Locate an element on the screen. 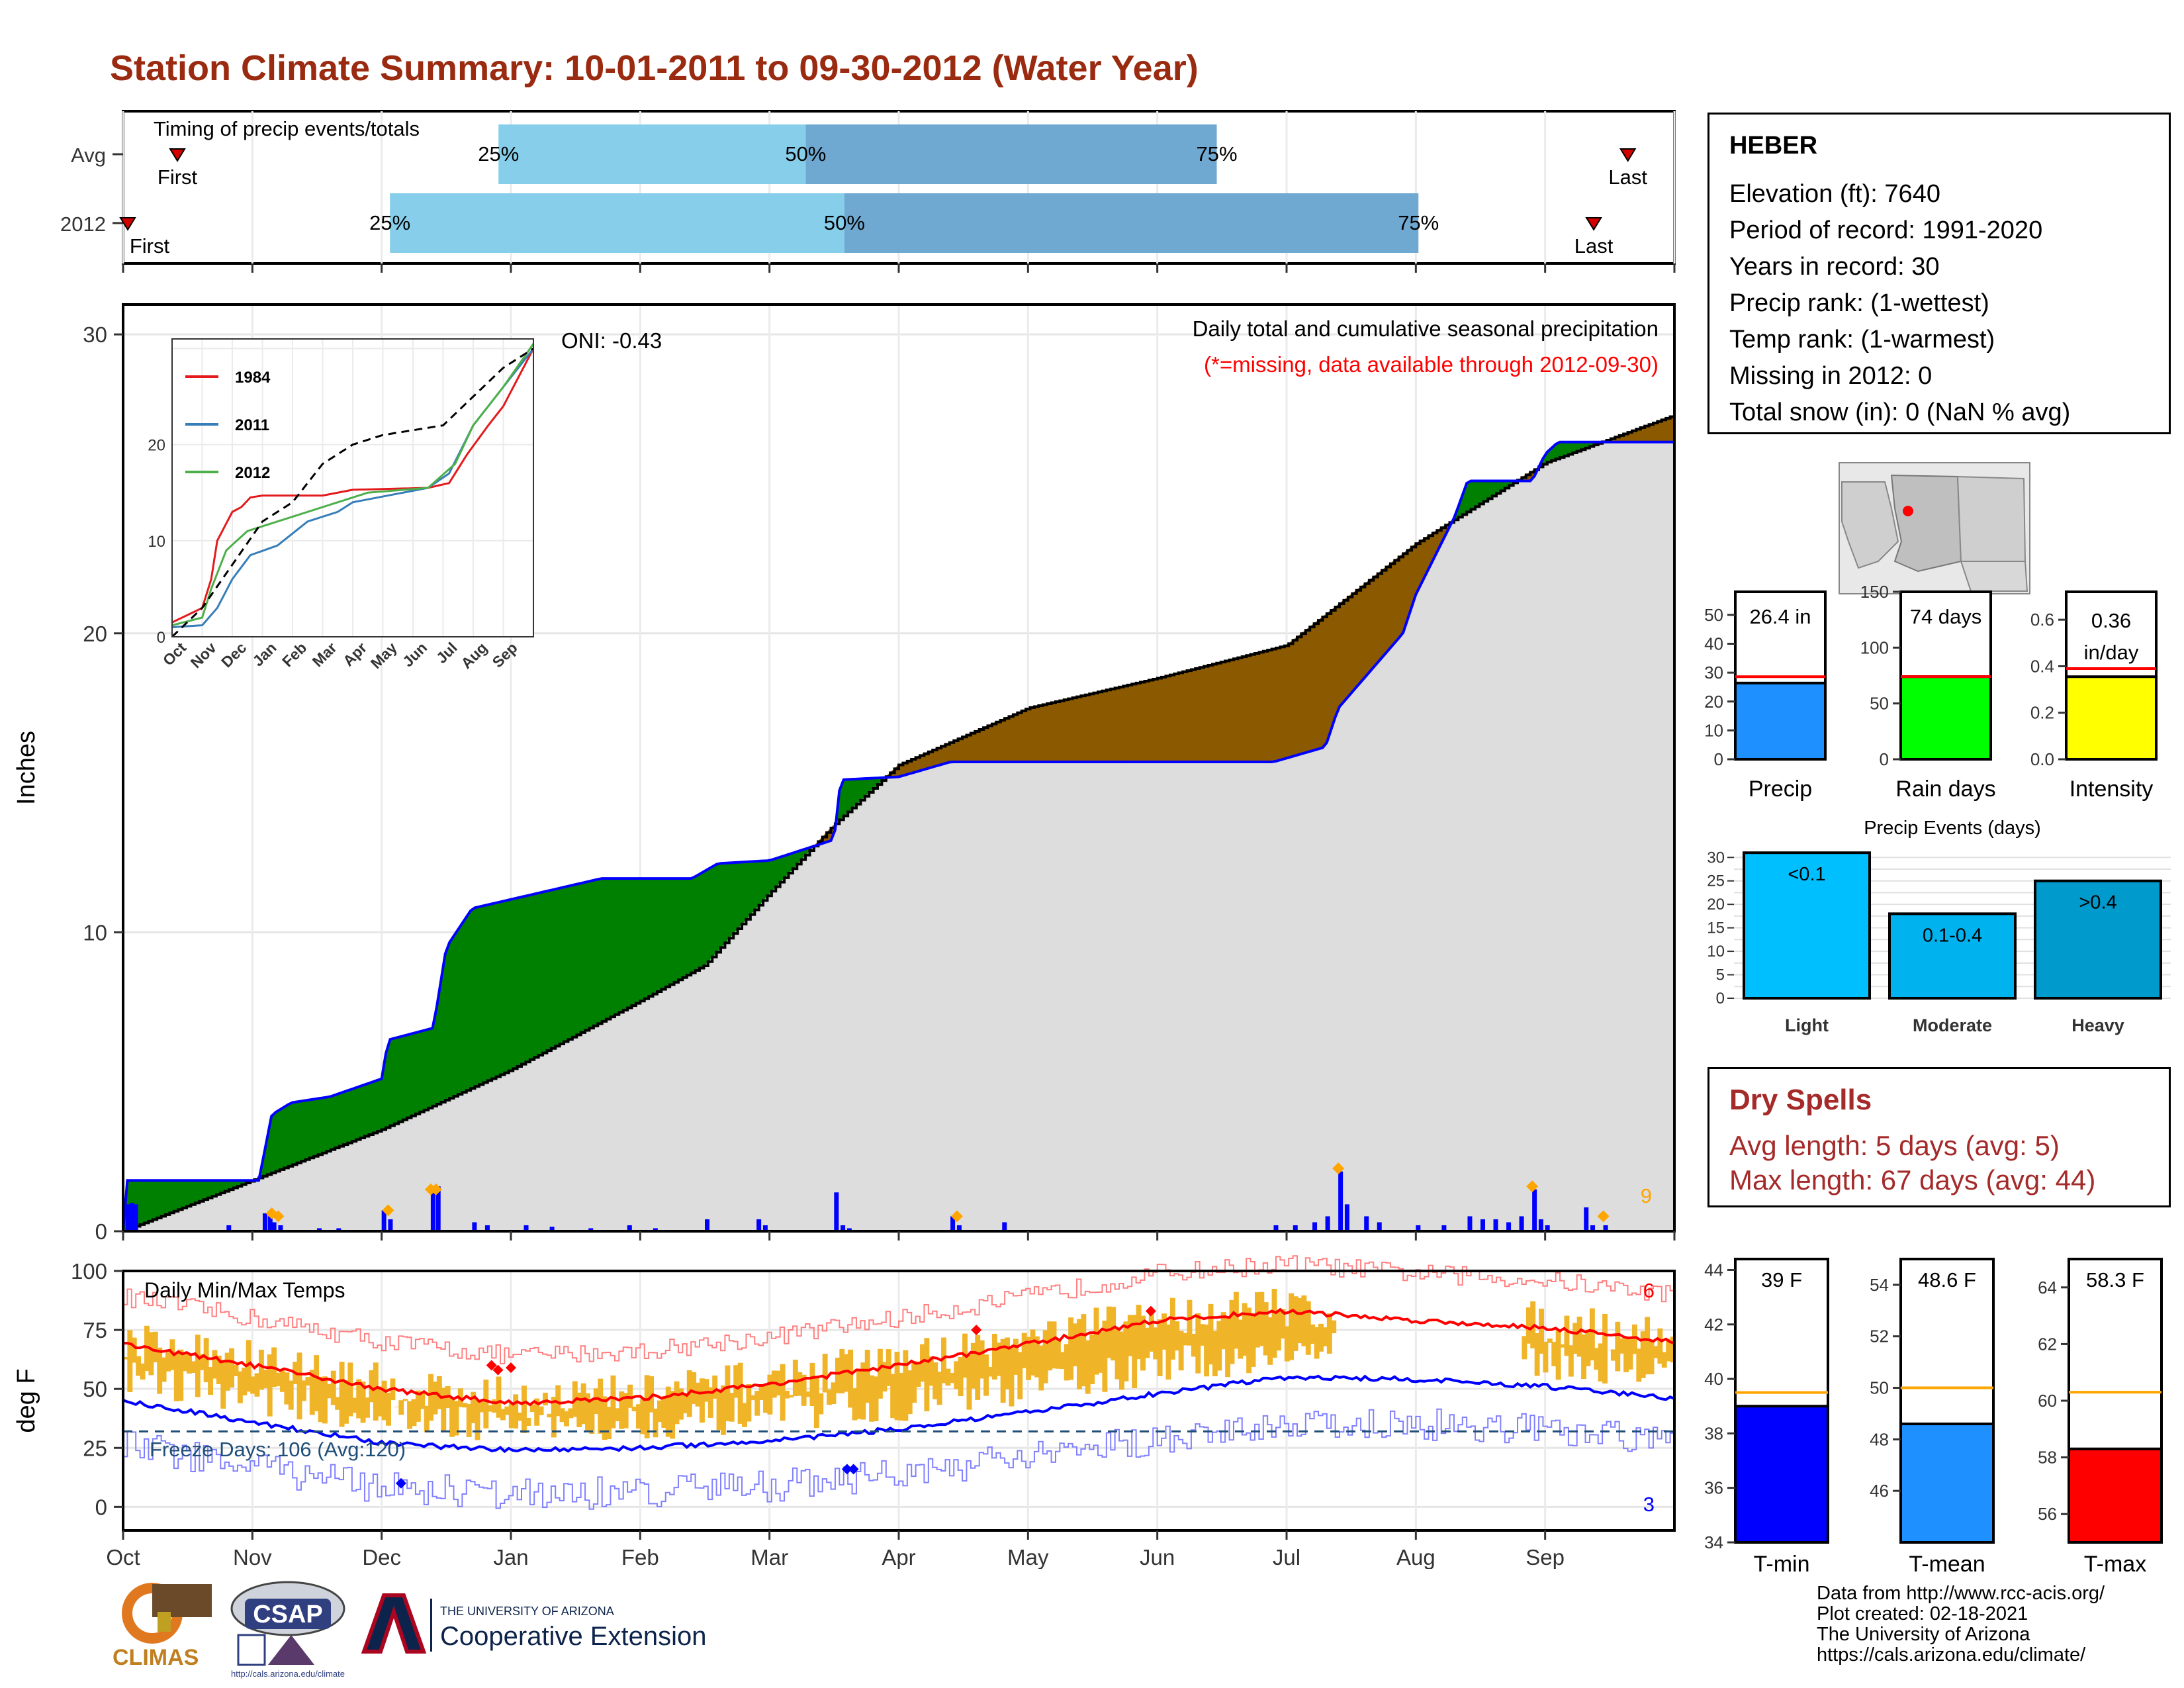 The image size is (2184, 1688). summary-y-label: 50 is located at coordinates (1713, 615).